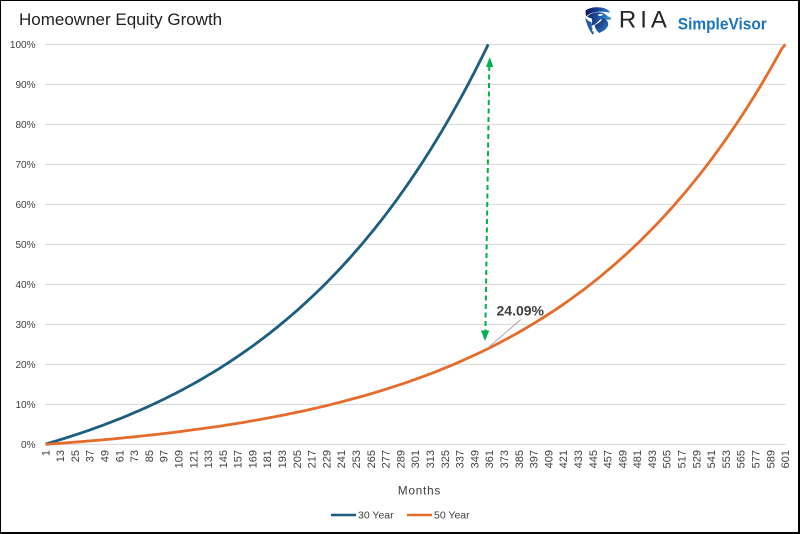 This screenshot has width=800, height=534. I want to click on svg-text: 70%, so click(25, 165).